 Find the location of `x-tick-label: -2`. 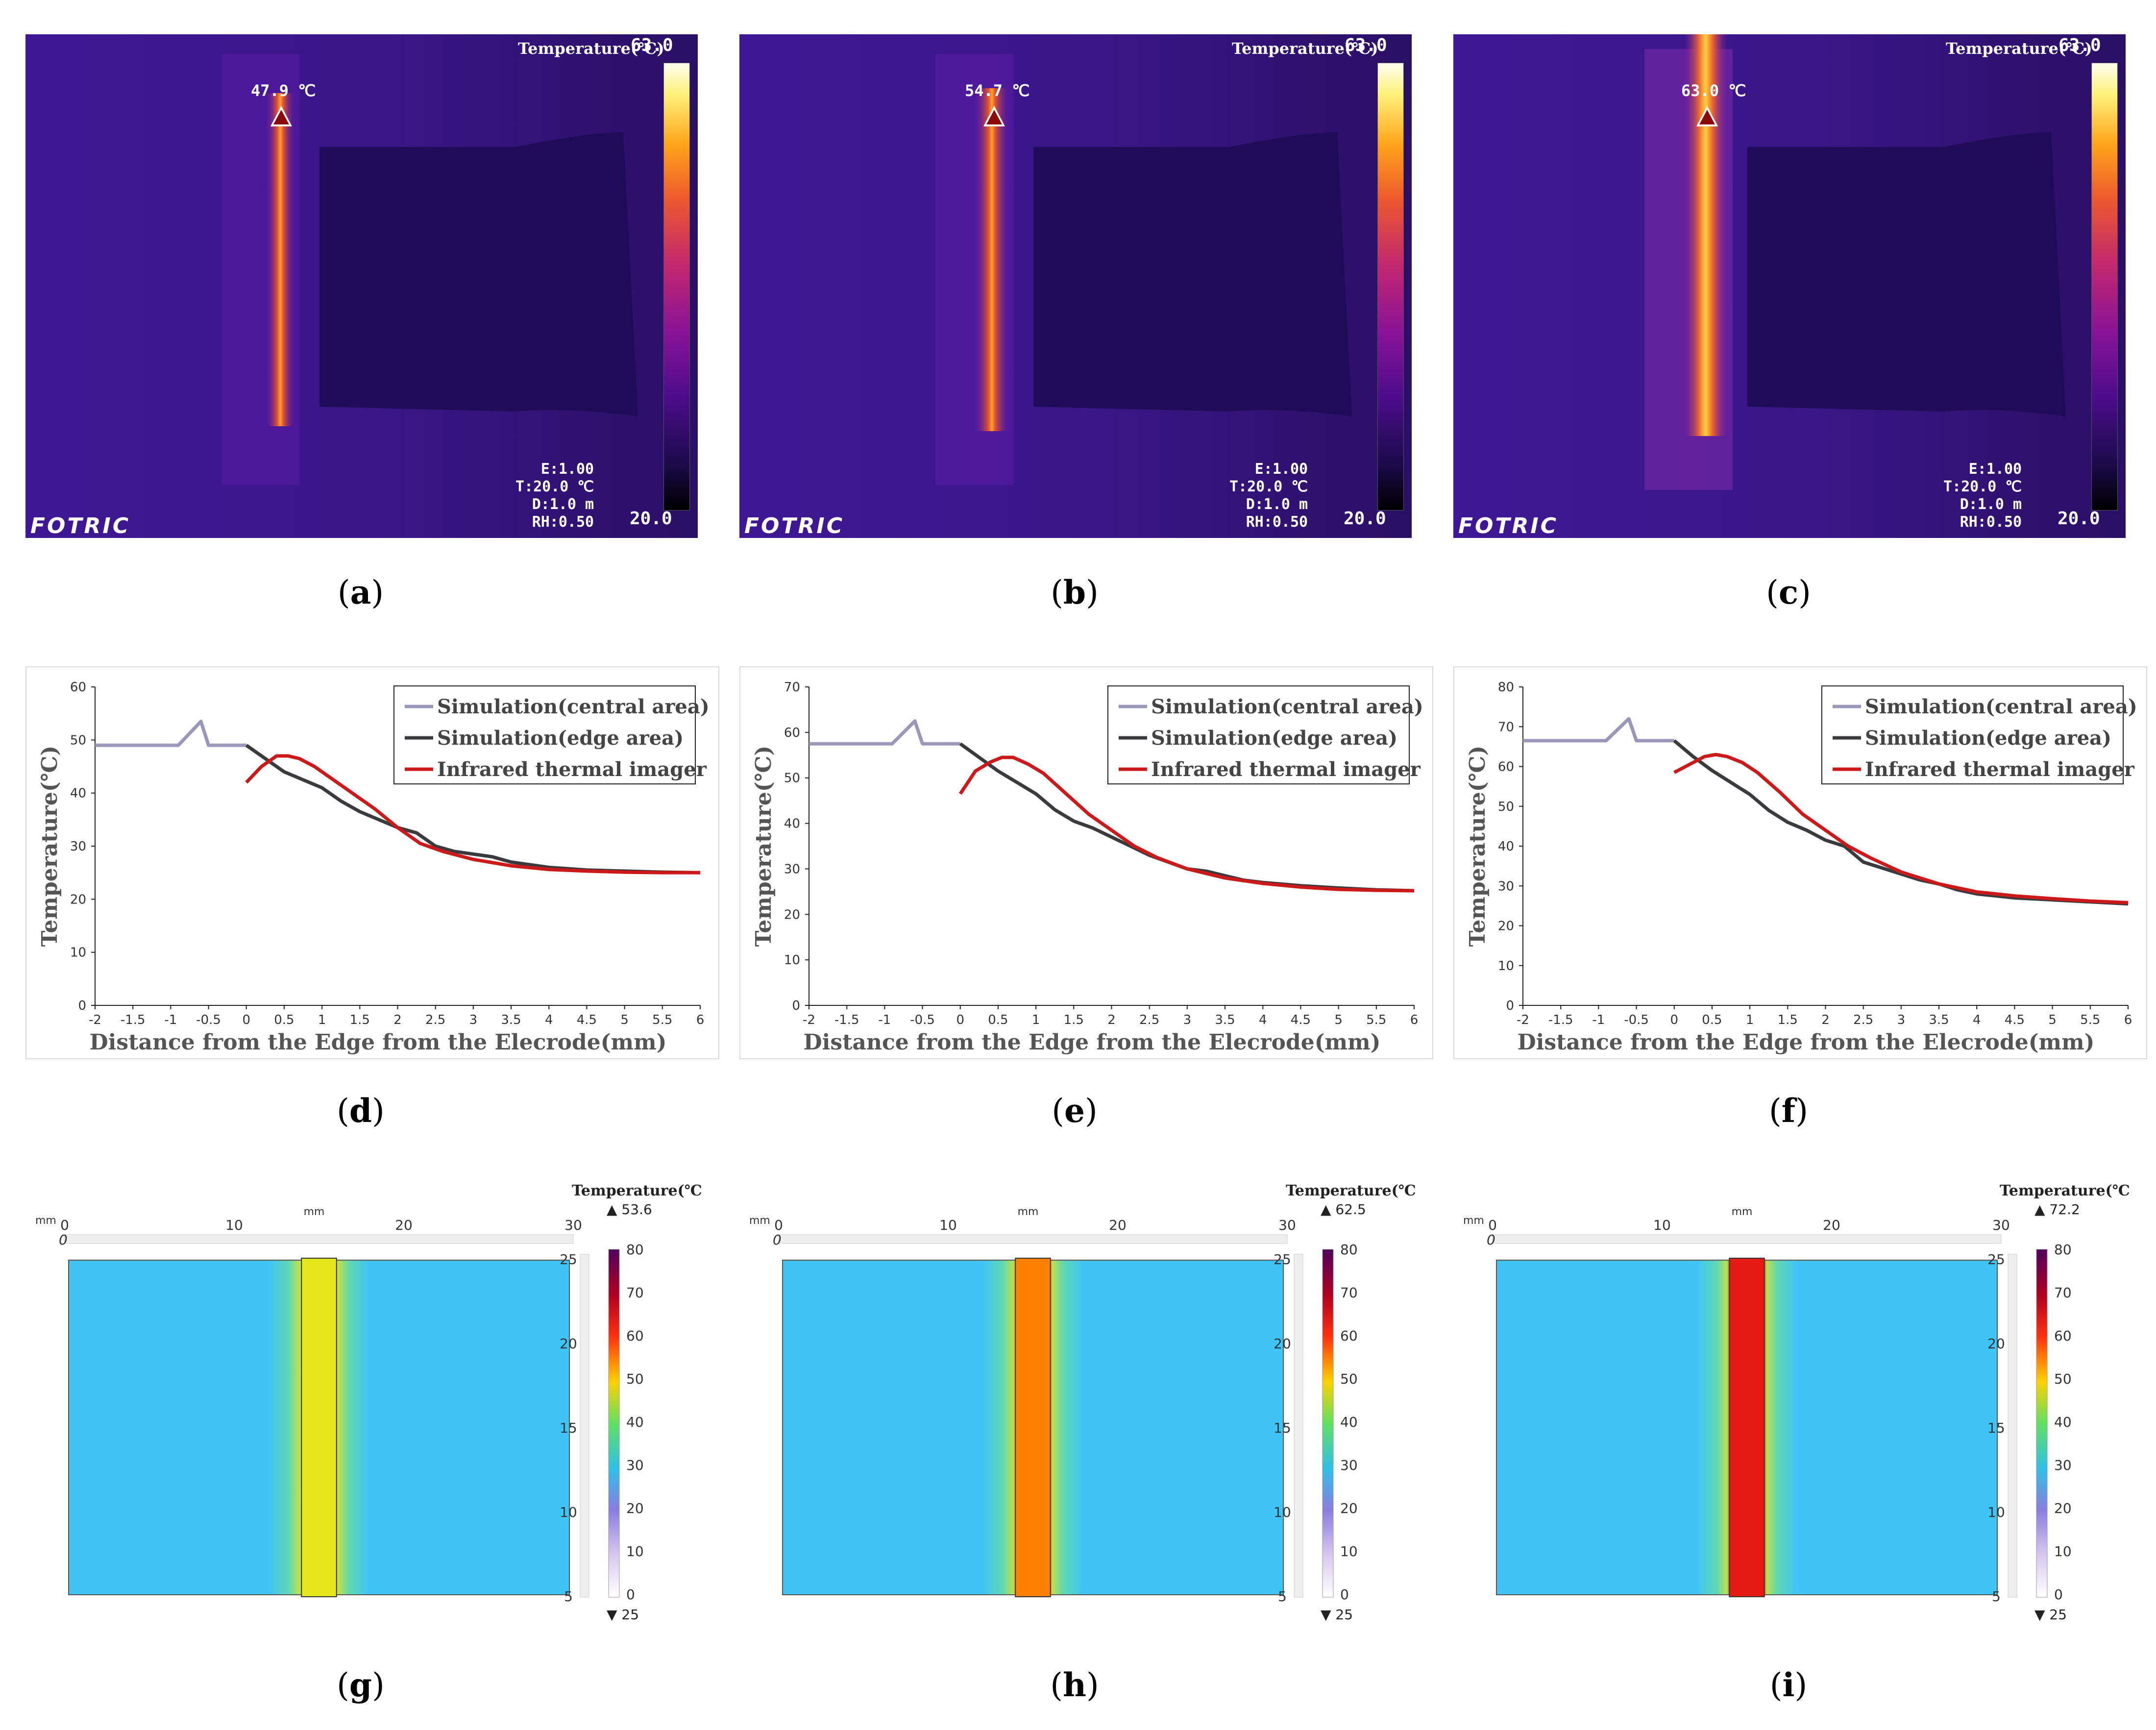

x-tick-label: -2 is located at coordinates (1523, 1020).